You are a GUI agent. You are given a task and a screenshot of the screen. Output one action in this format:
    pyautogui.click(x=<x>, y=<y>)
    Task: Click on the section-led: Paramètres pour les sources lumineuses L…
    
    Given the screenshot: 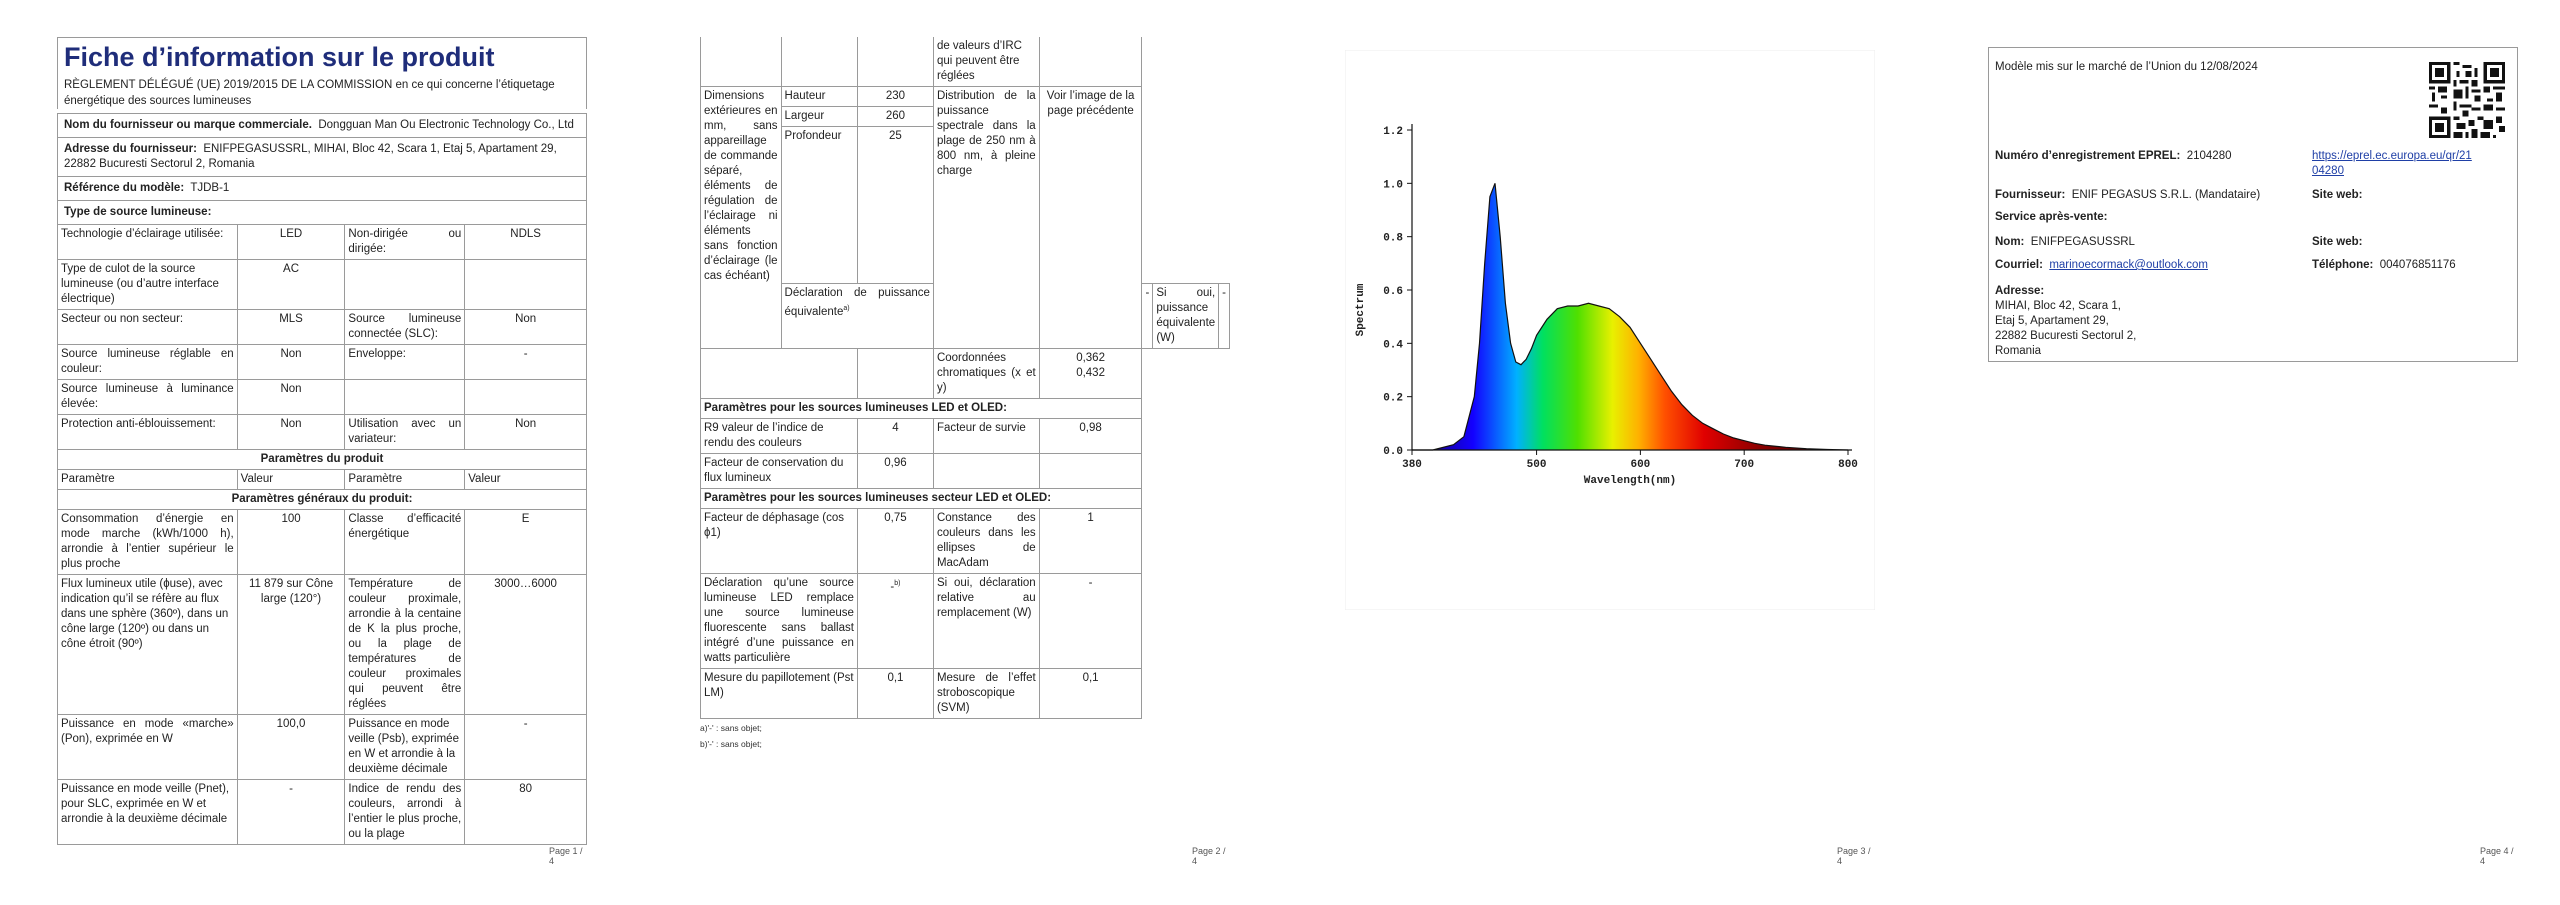 What is the action you would take?
    pyautogui.click(x=921, y=408)
    